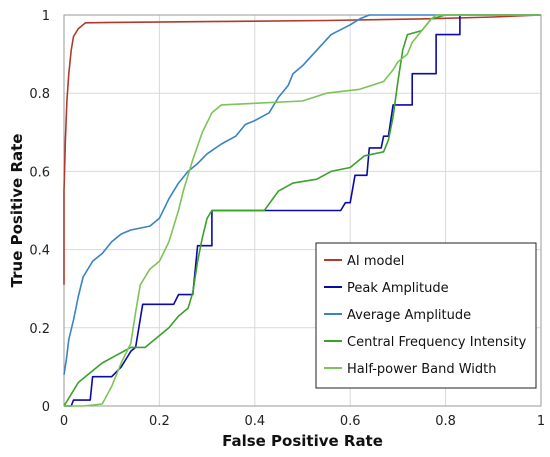 The width and height of the screenshot is (550, 457). I want to click on y-tick-label: 0.4, so click(39, 251).